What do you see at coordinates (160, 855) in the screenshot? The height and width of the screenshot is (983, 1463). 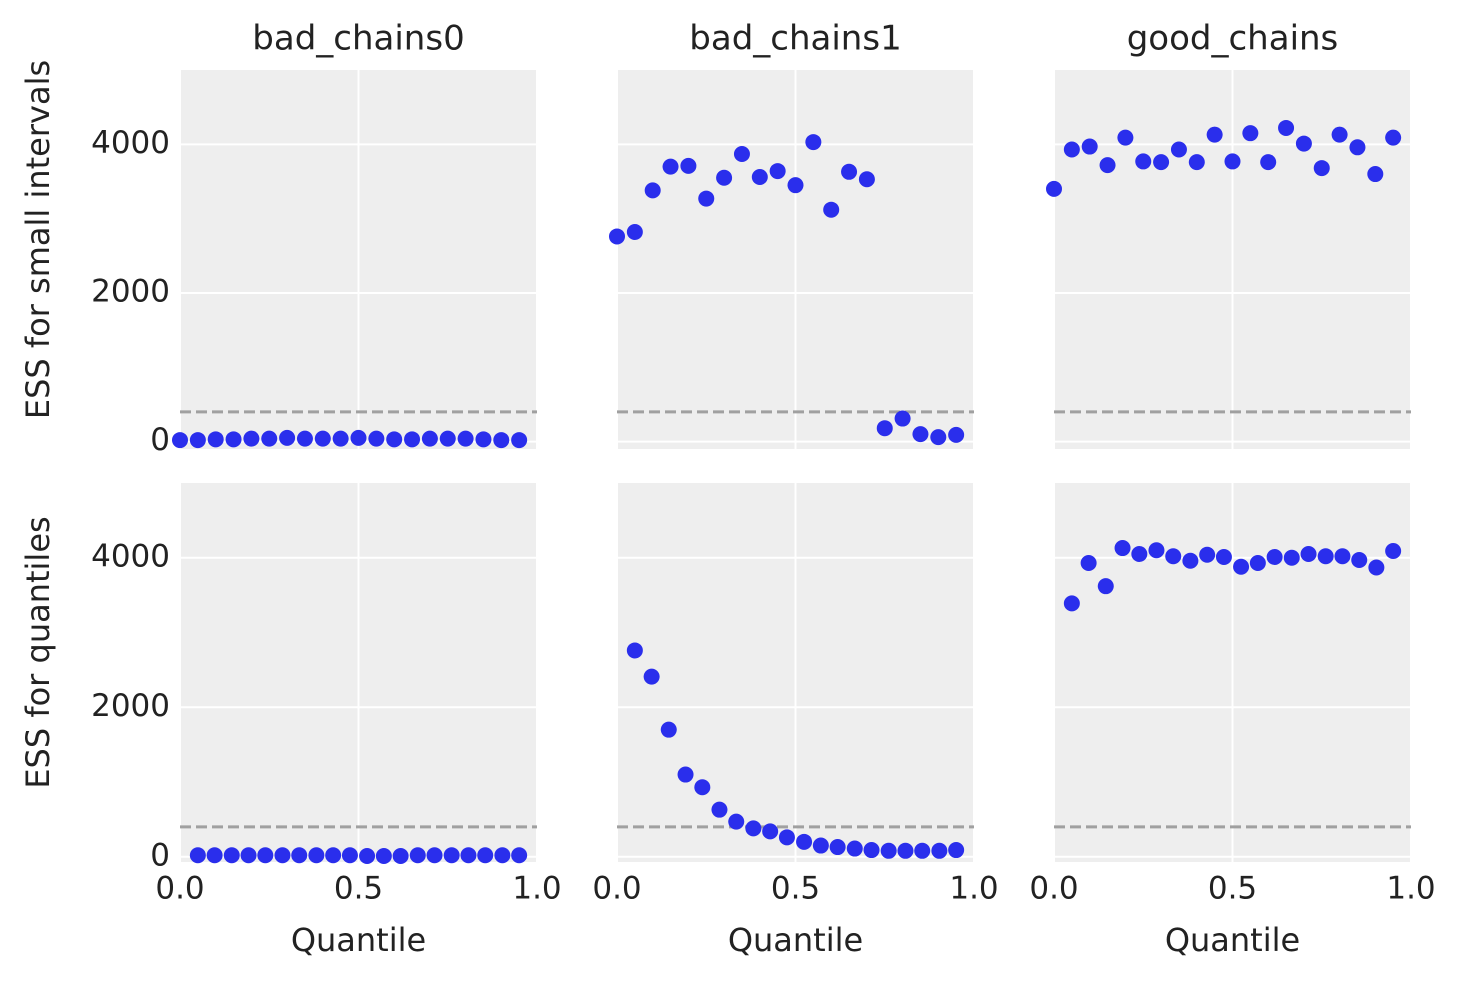 I see `y-tick-label: 0` at bounding box center [160, 855].